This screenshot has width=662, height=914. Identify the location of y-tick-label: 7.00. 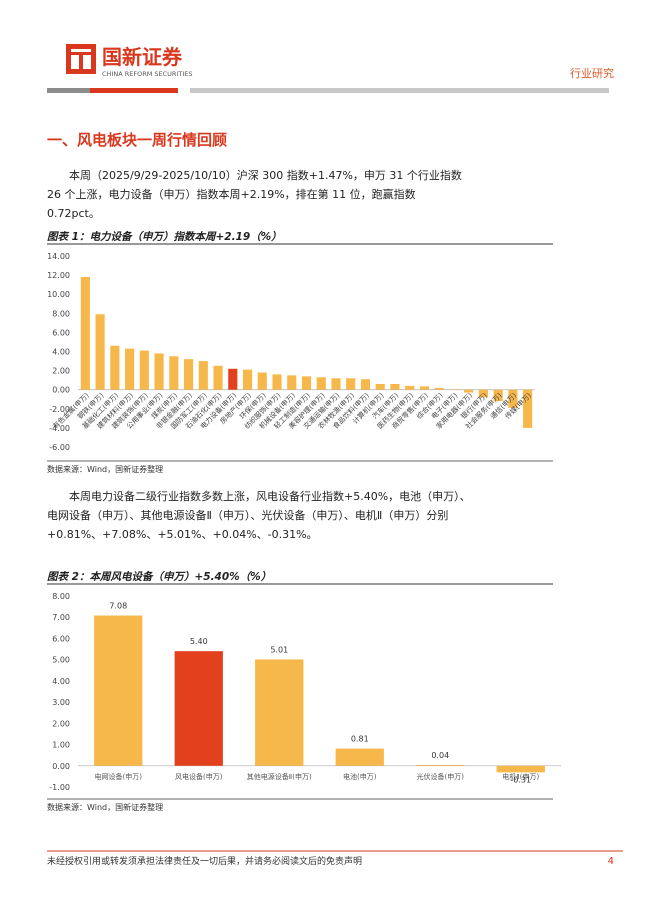
(61, 617).